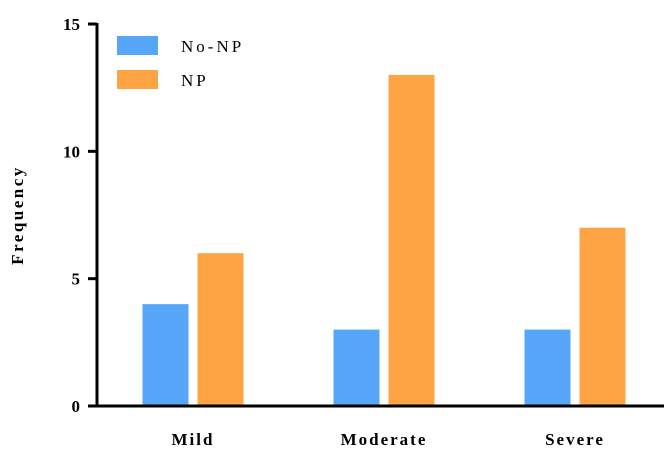 The width and height of the screenshot is (664, 449). I want to click on bar-mild-np, so click(220, 329).